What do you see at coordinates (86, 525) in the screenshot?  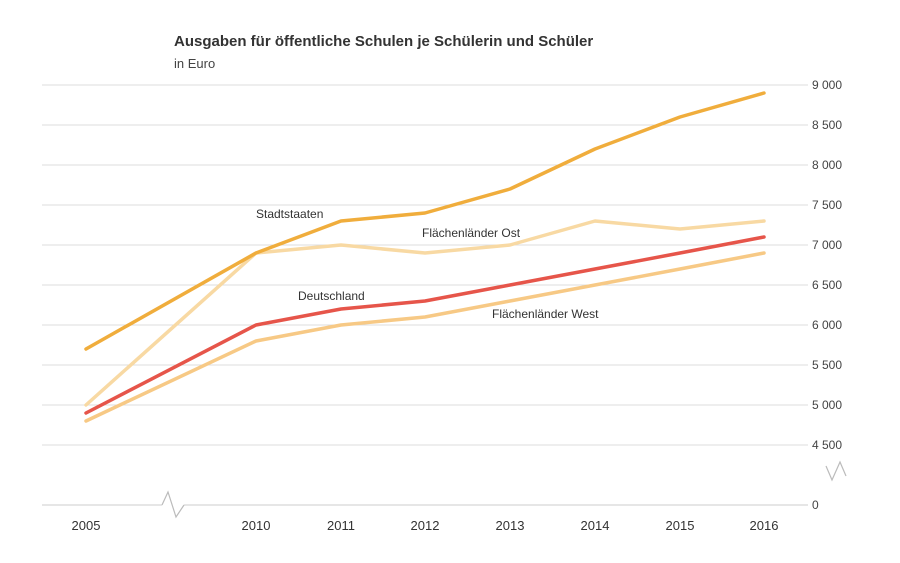 I see `x-tick-label: 2005` at bounding box center [86, 525].